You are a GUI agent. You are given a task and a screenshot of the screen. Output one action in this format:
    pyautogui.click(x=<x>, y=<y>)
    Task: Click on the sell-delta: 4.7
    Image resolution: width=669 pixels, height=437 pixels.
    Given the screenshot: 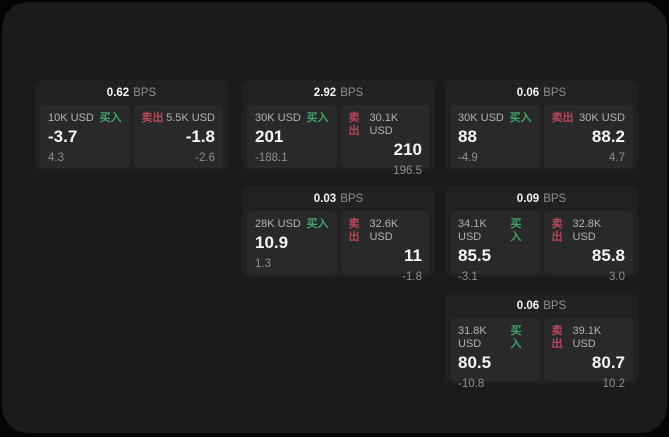 What is the action you would take?
    pyautogui.click(x=617, y=158)
    